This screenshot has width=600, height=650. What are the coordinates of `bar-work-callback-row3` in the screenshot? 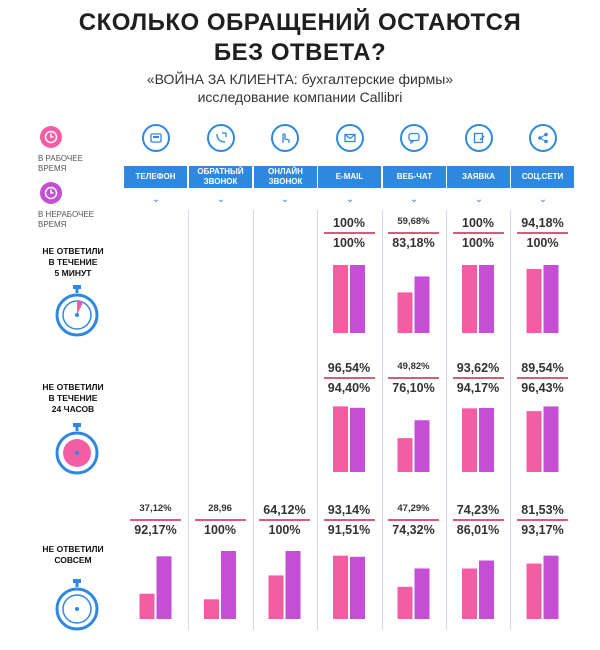 It's located at (211, 609).